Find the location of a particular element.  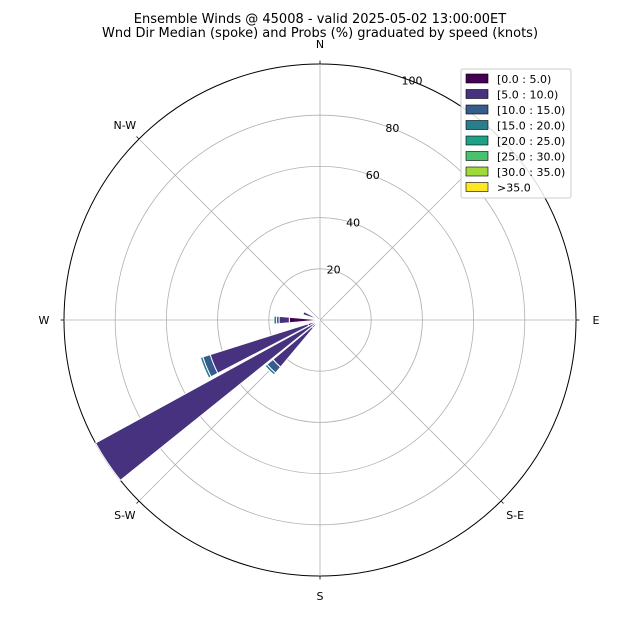

direction-label: N-W is located at coordinates (125, 125).